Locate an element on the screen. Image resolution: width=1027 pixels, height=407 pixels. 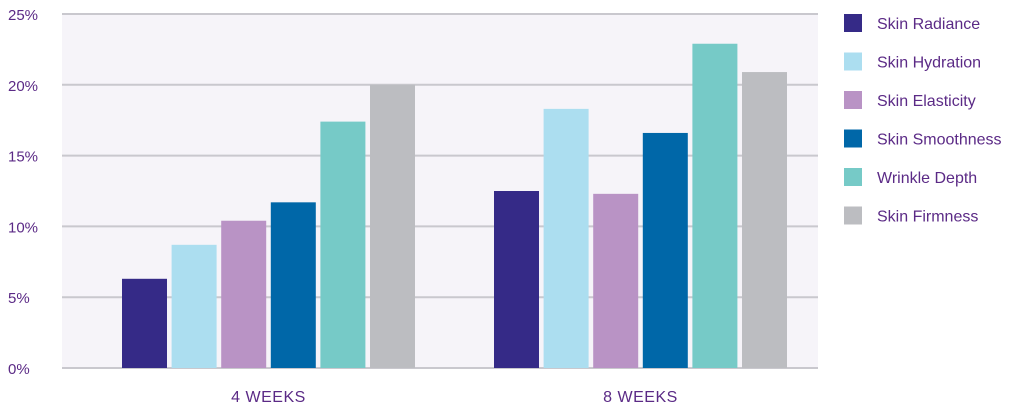
legend-item: Skin Radiance is located at coordinates (912, 23).